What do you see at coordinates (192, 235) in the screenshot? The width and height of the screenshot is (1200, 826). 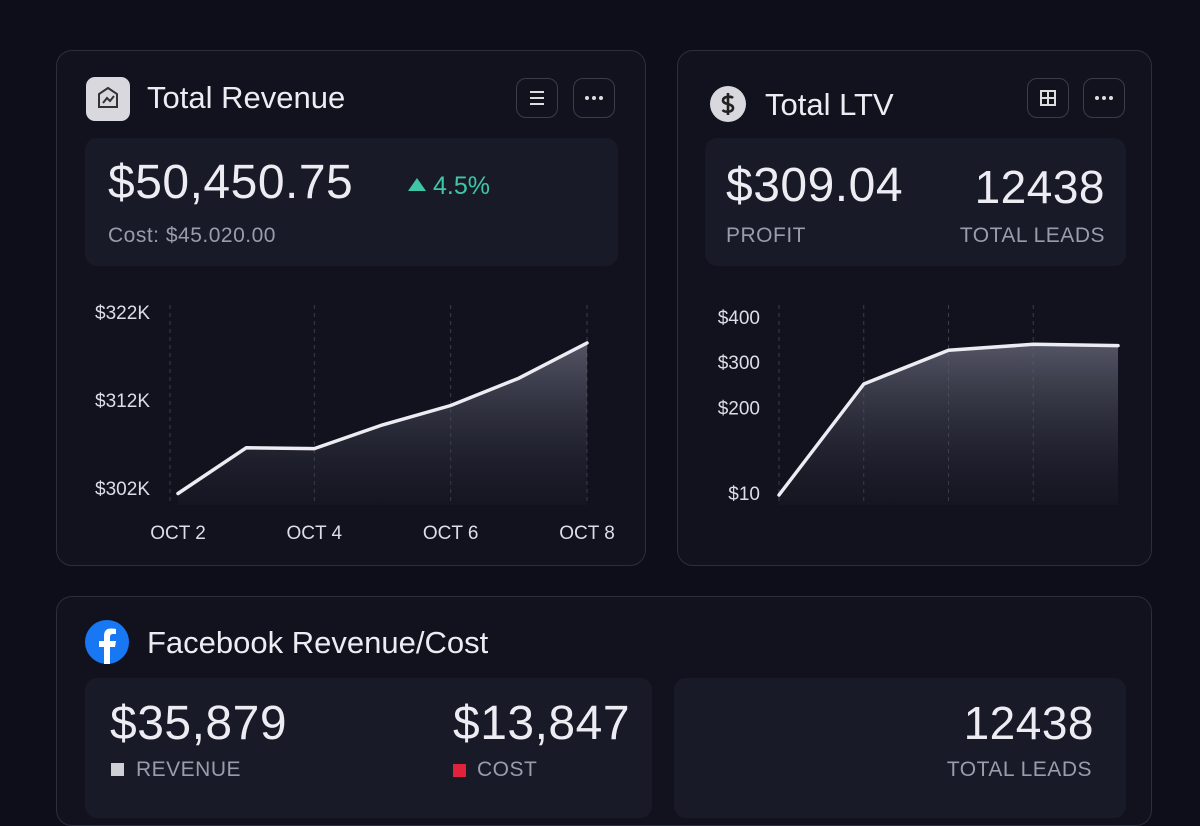 I see `revenue-cost: Cost: $45.020.00` at bounding box center [192, 235].